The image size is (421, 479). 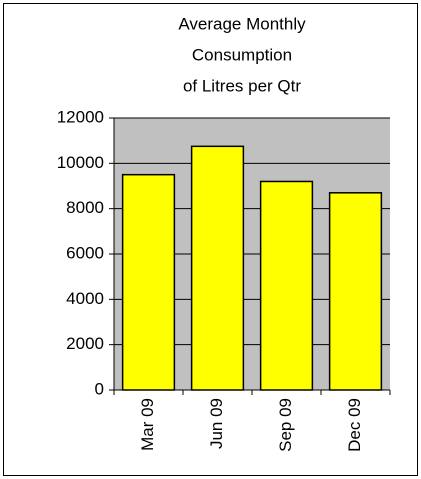 I want to click on y-tick-label: 0, so click(x=99, y=388).